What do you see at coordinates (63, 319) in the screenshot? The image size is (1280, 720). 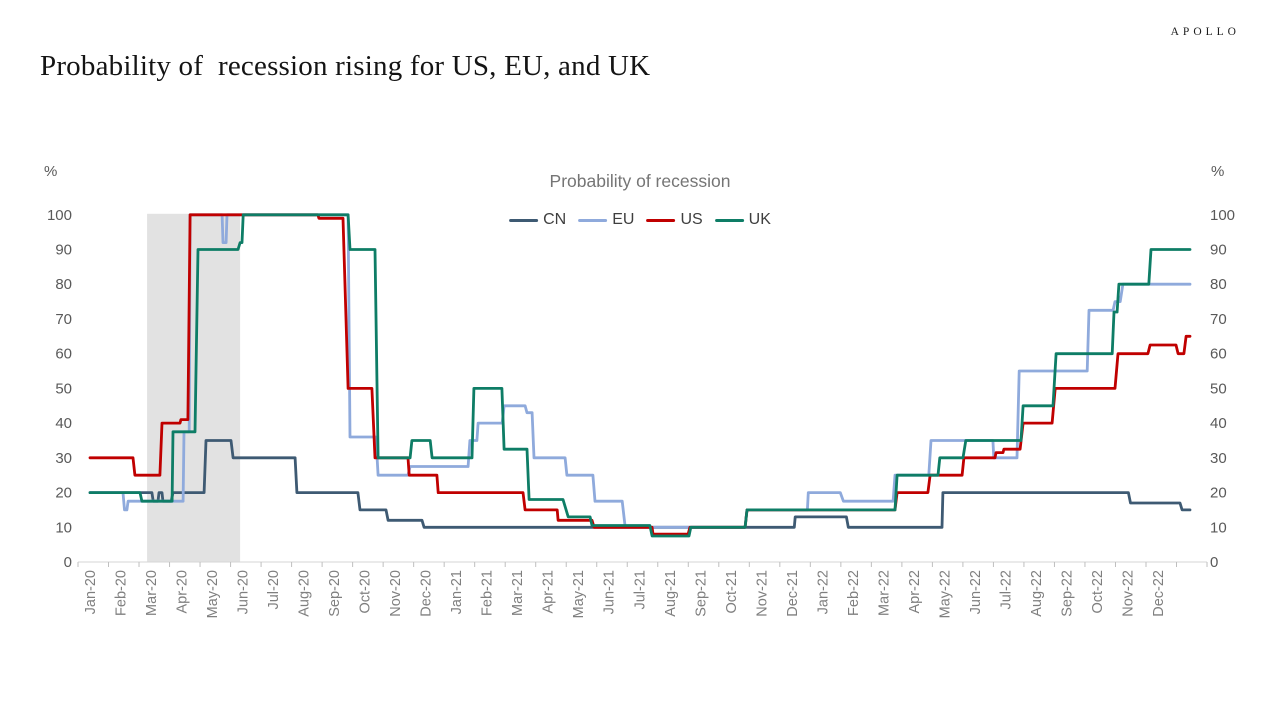 I see `y-axis-label-left: 70` at bounding box center [63, 319].